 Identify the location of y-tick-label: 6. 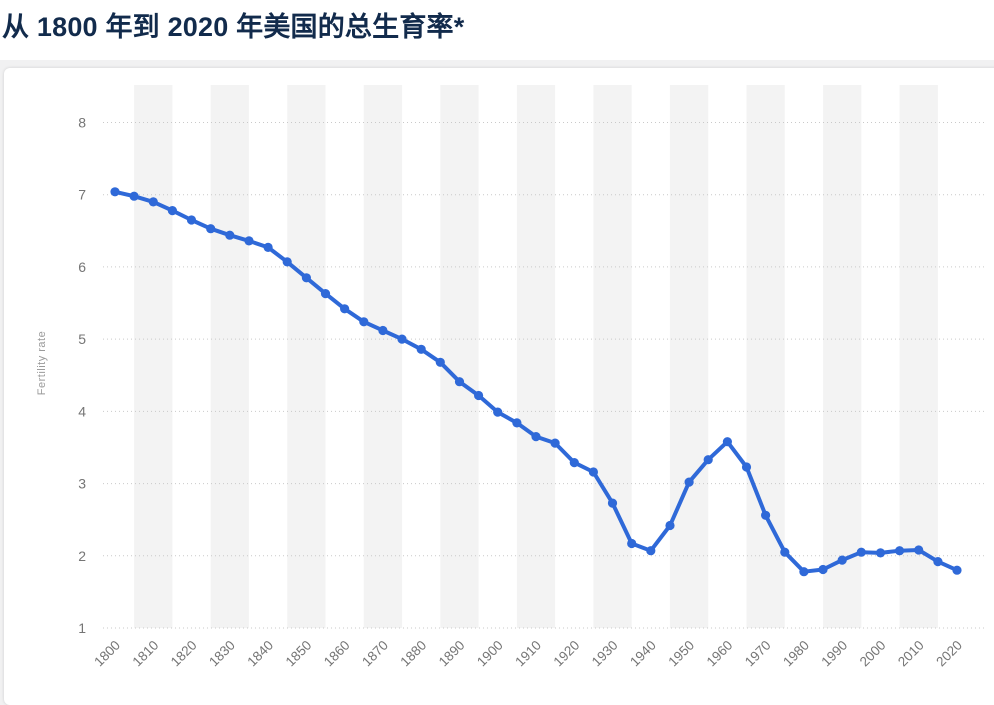
(82, 267).